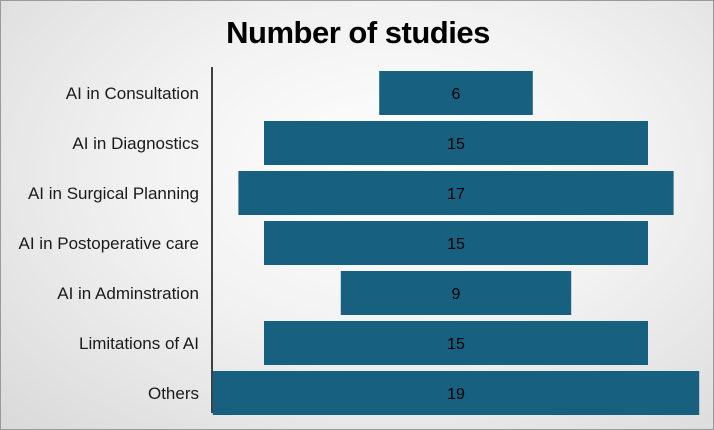 The image size is (714, 430). I want to click on category-label: AI in Diagnostics, so click(135, 143).